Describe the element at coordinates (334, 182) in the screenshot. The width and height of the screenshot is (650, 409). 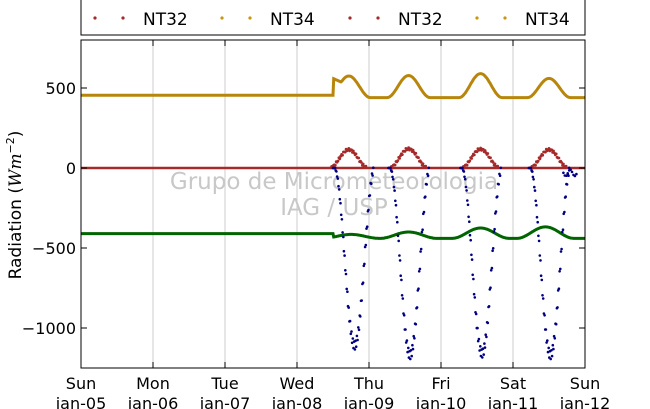
I see `watermark-line-1: Grupo de Micrometeorologia` at that location.